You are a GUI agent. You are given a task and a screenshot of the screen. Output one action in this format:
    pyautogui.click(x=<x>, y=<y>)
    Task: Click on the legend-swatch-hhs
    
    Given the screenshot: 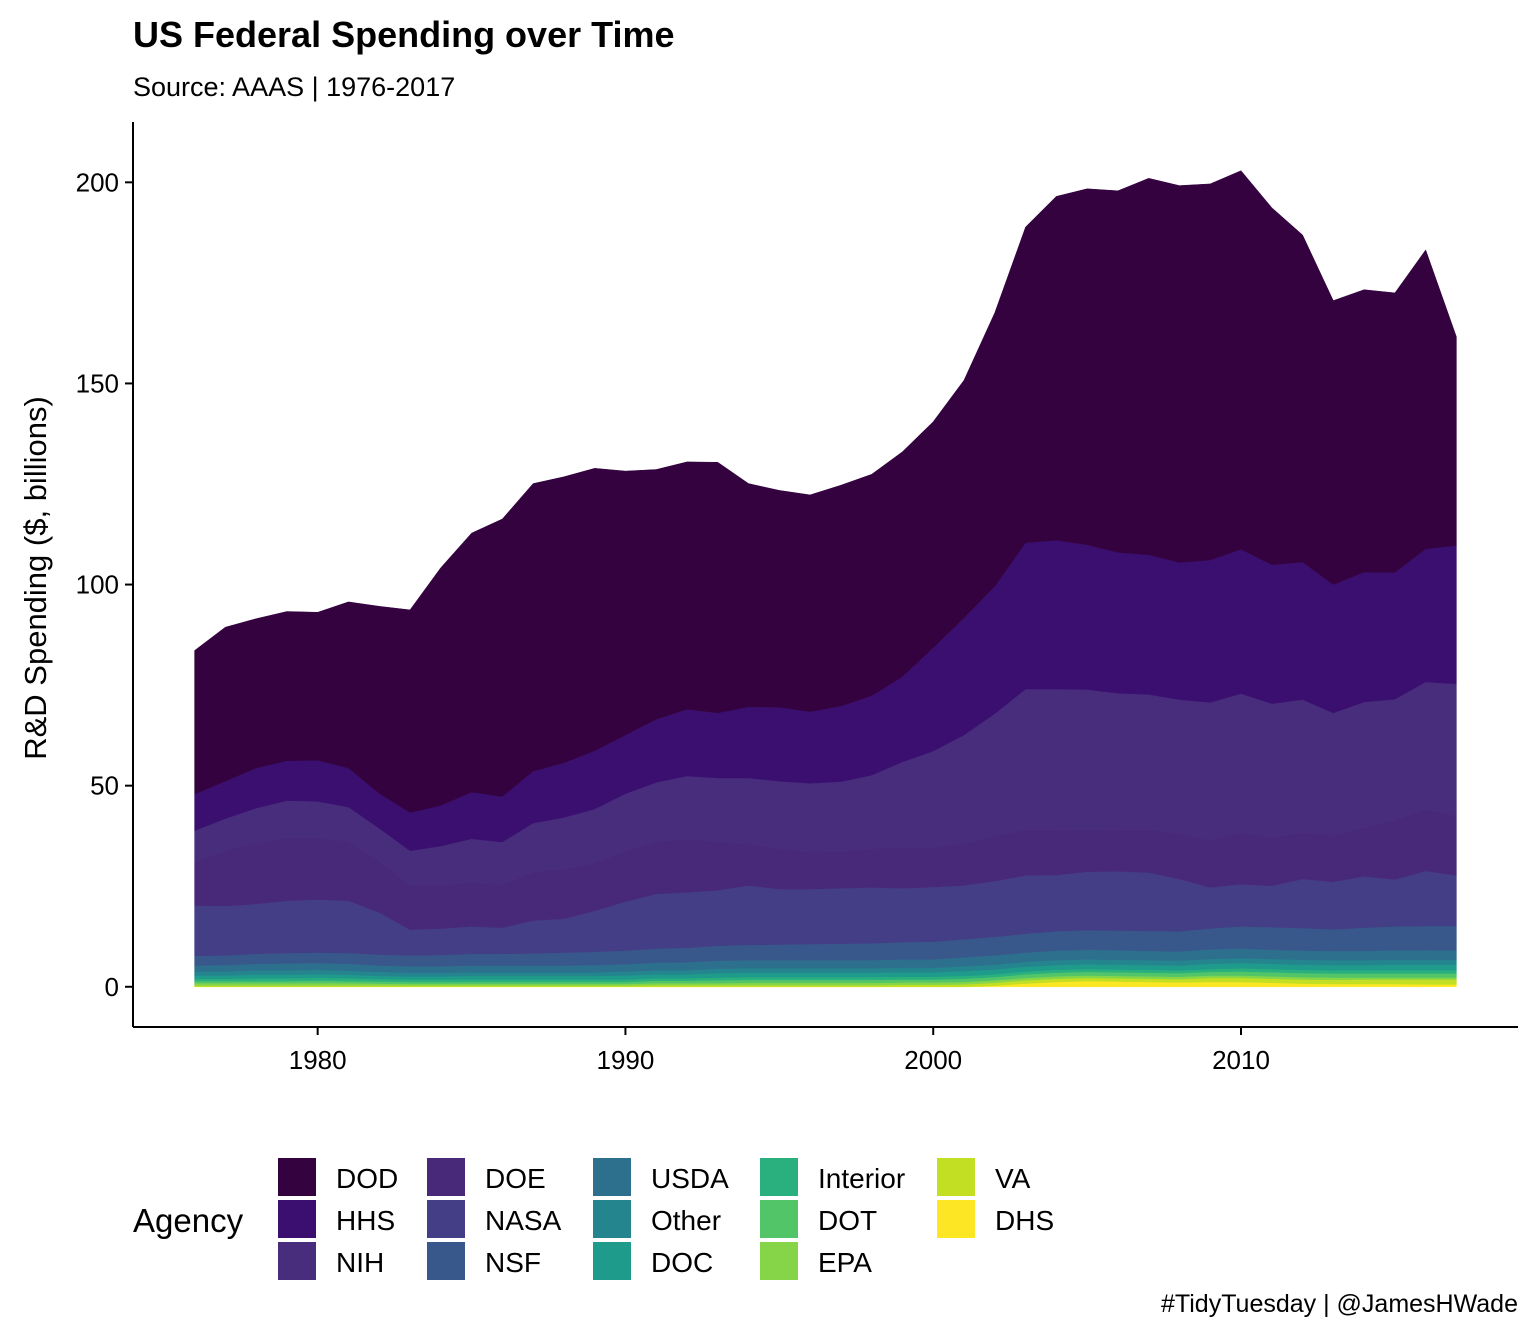 What is the action you would take?
    pyautogui.click(x=297, y=1219)
    